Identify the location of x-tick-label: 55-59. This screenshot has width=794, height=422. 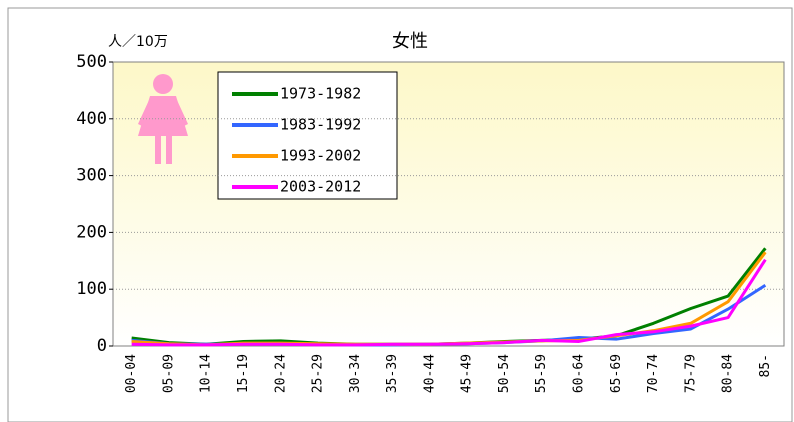
(541, 373).